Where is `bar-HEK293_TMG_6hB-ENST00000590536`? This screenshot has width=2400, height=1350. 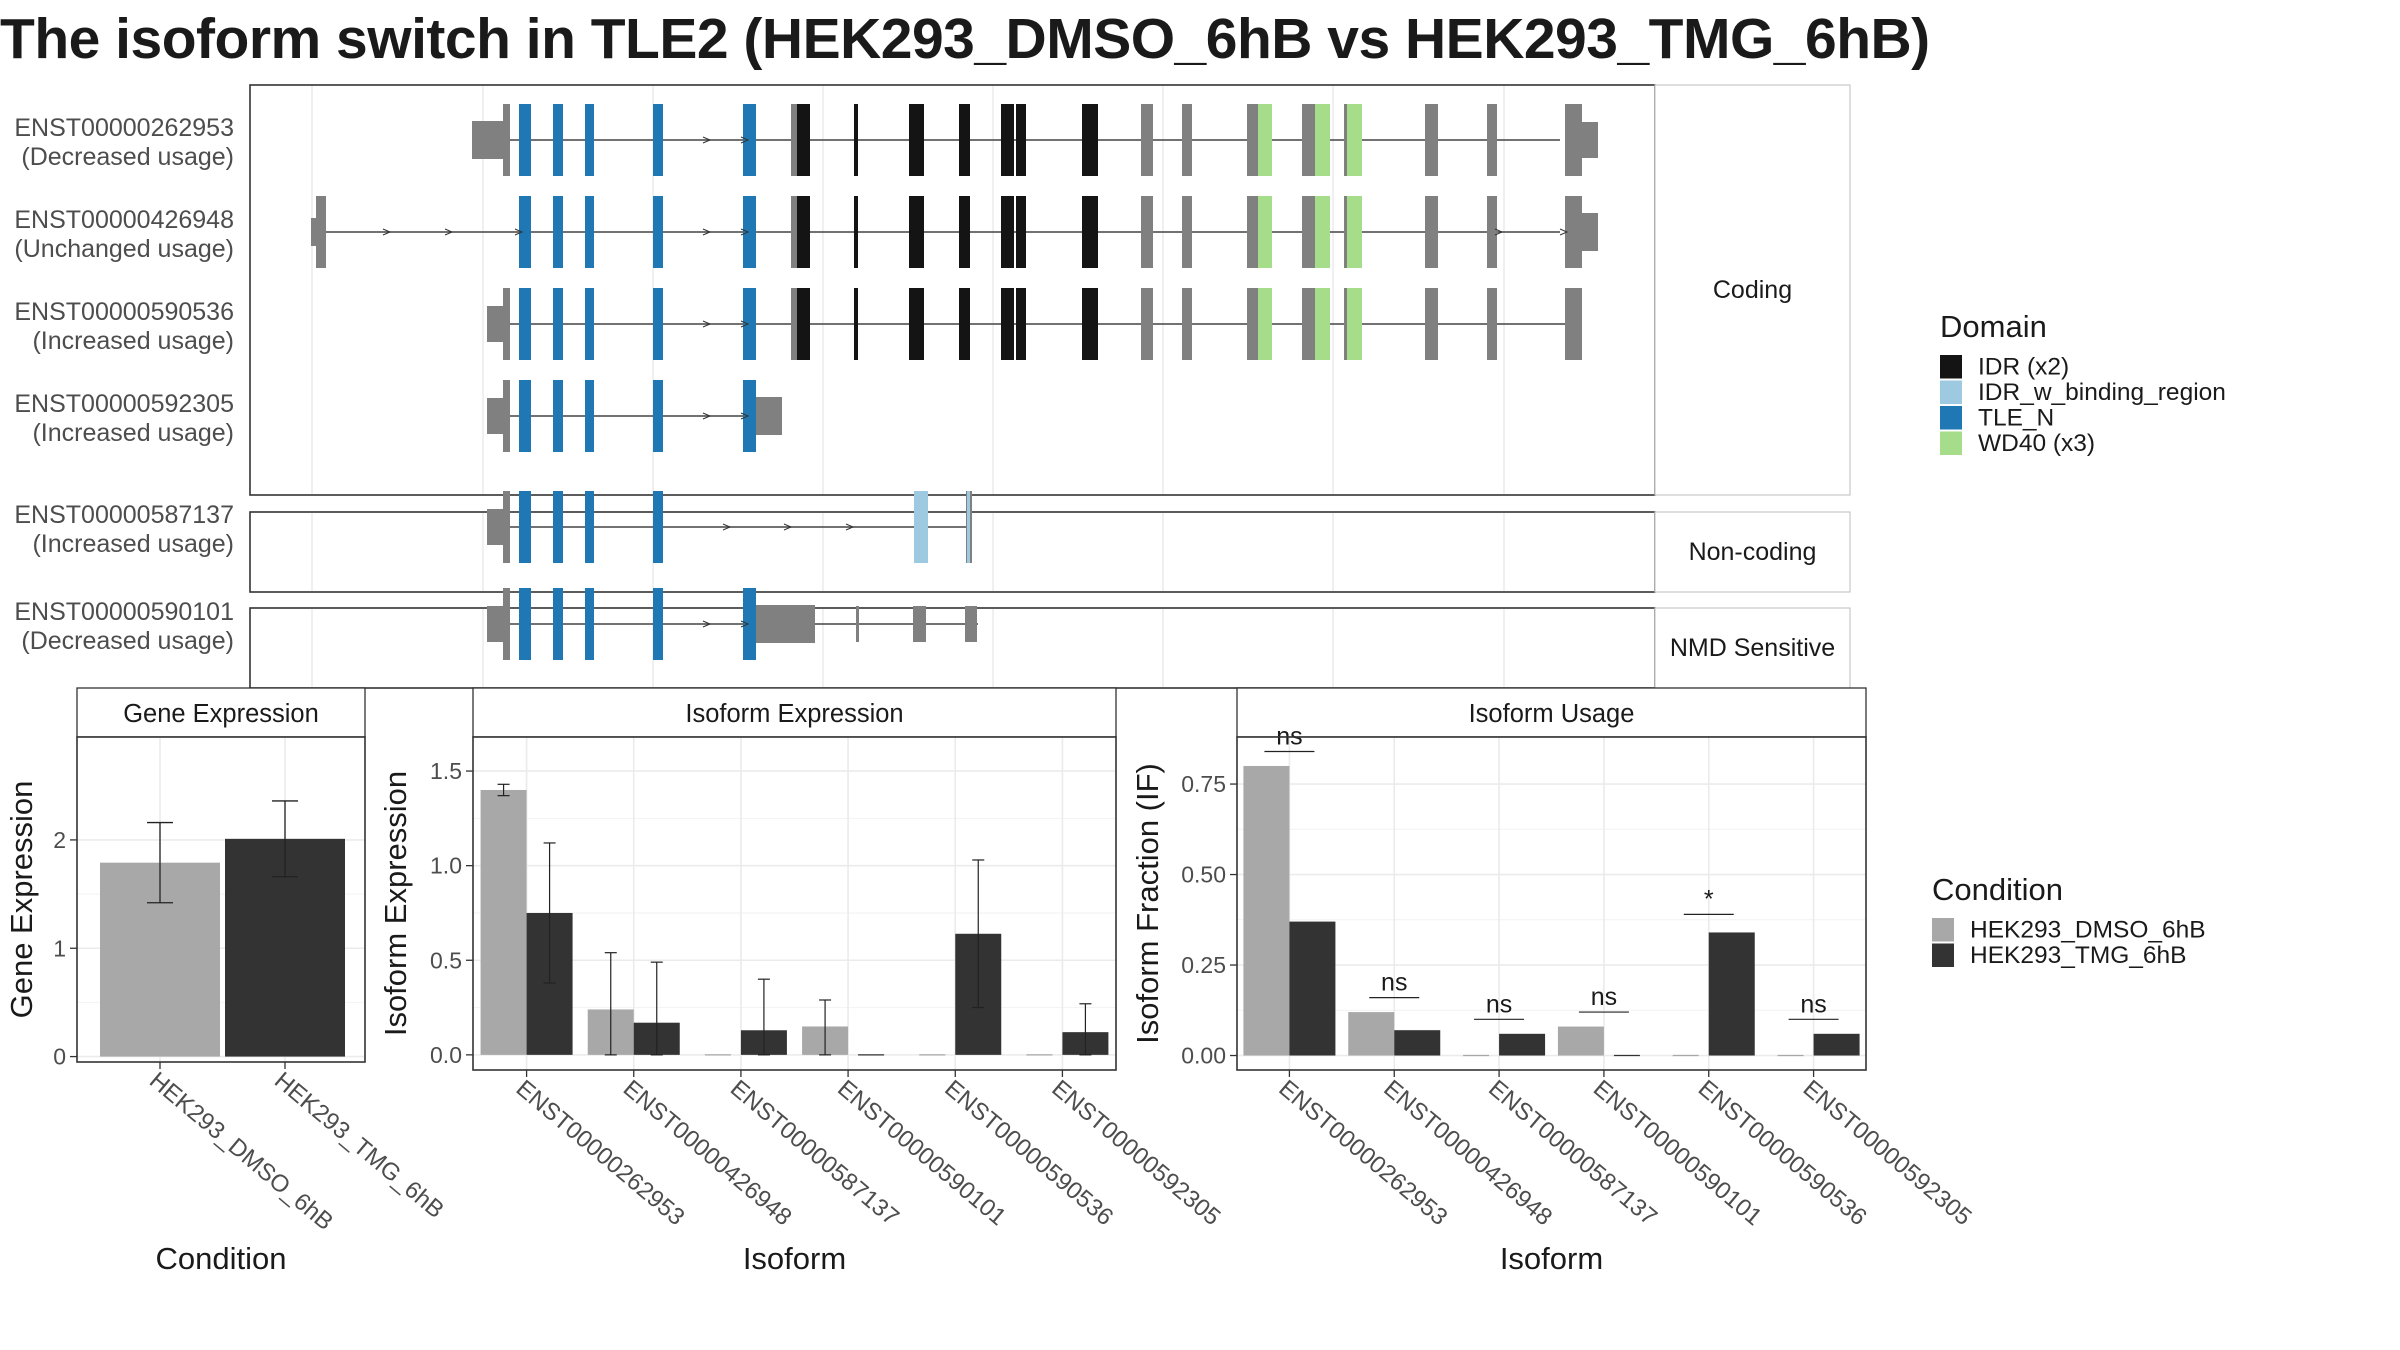
bar-HEK293_TMG_6hB-ENST00000590536 is located at coordinates (1731, 994).